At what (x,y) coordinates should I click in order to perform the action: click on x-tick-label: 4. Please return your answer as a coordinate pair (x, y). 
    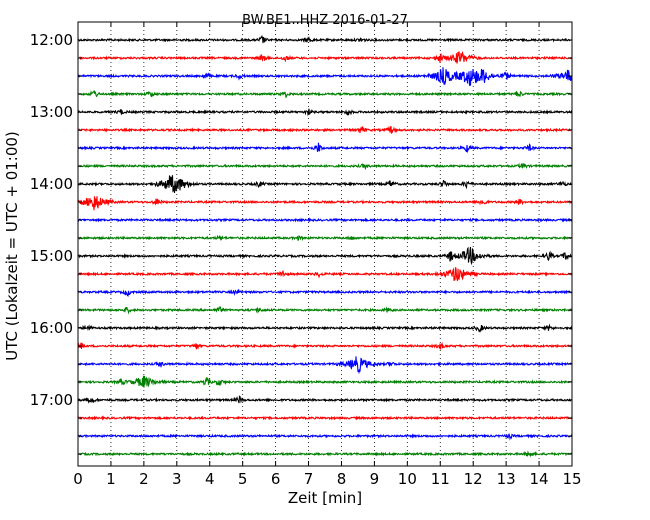
    Looking at the image, I should click on (210, 479).